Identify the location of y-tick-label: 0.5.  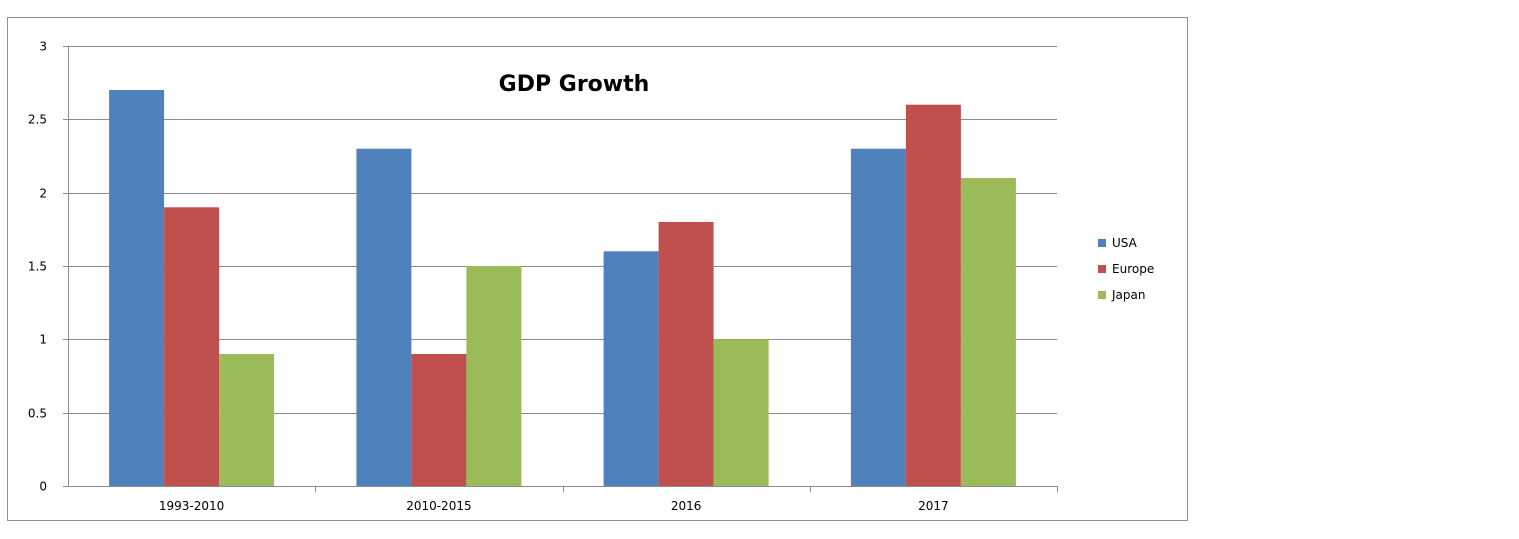
(37, 414).